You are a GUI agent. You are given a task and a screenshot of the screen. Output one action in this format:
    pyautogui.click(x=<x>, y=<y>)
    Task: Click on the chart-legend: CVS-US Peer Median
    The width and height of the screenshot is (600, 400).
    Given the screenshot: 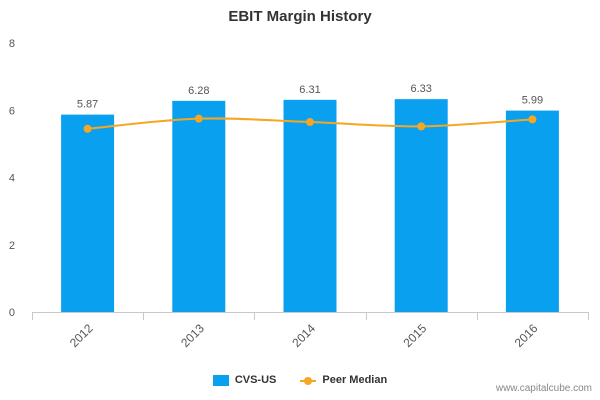 What is the action you would take?
    pyautogui.click(x=300, y=380)
    